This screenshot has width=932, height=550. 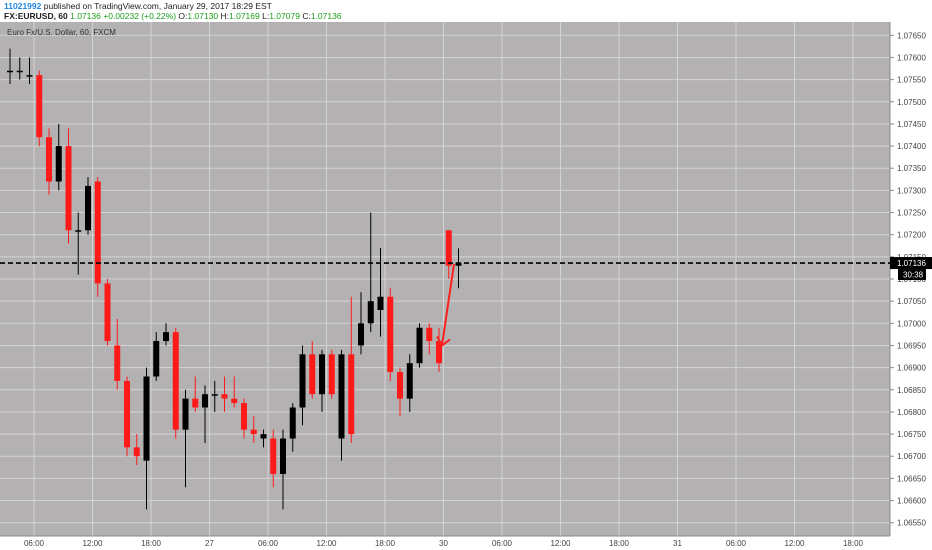 I want to click on time-axis, so click(x=466, y=543).